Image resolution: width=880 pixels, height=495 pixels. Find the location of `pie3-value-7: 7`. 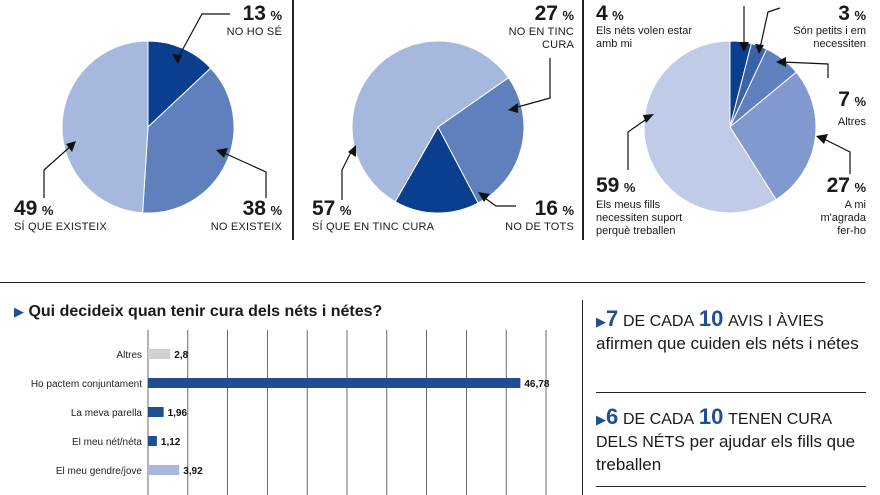

pie3-value-7: 7 is located at coordinates (844, 99).